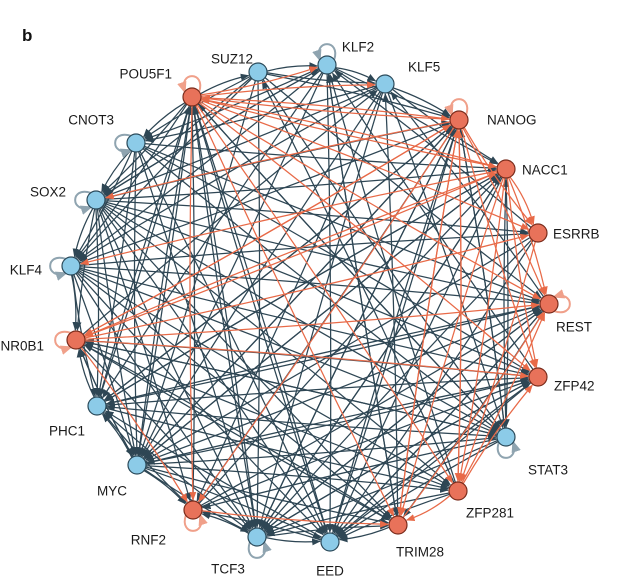  Describe the element at coordinates (538, 377) in the screenshot. I see `node-zfp42` at that location.